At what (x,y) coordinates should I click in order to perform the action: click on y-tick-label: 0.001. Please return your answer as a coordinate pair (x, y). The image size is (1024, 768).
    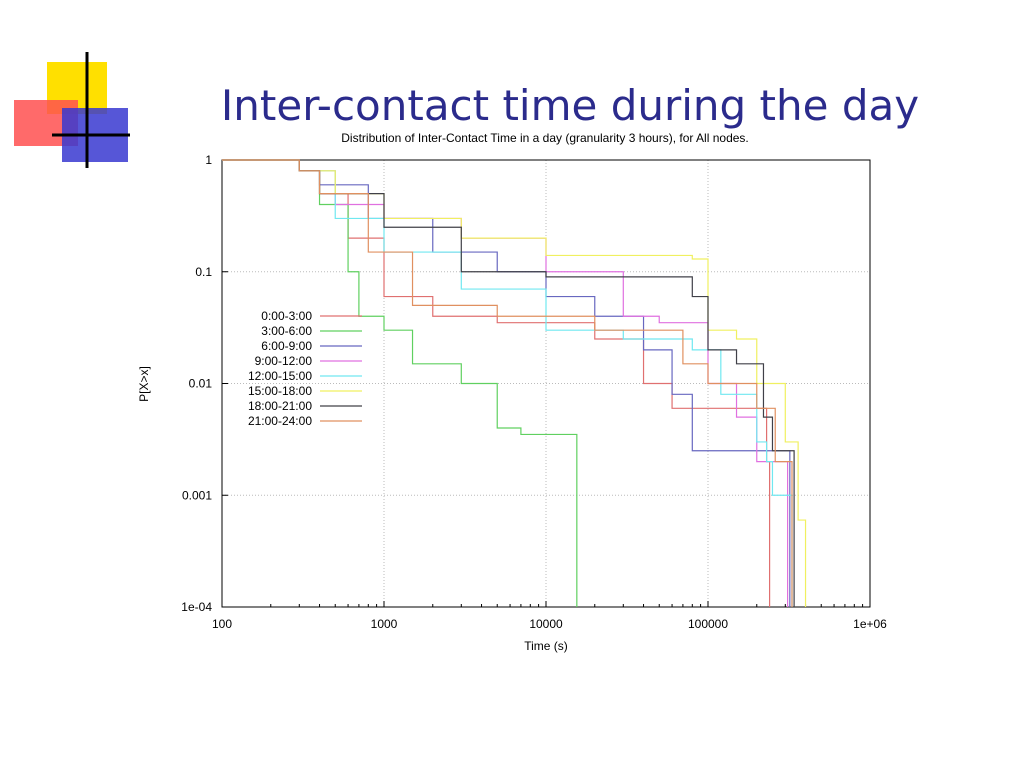
    Looking at the image, I should click on (197, 495).